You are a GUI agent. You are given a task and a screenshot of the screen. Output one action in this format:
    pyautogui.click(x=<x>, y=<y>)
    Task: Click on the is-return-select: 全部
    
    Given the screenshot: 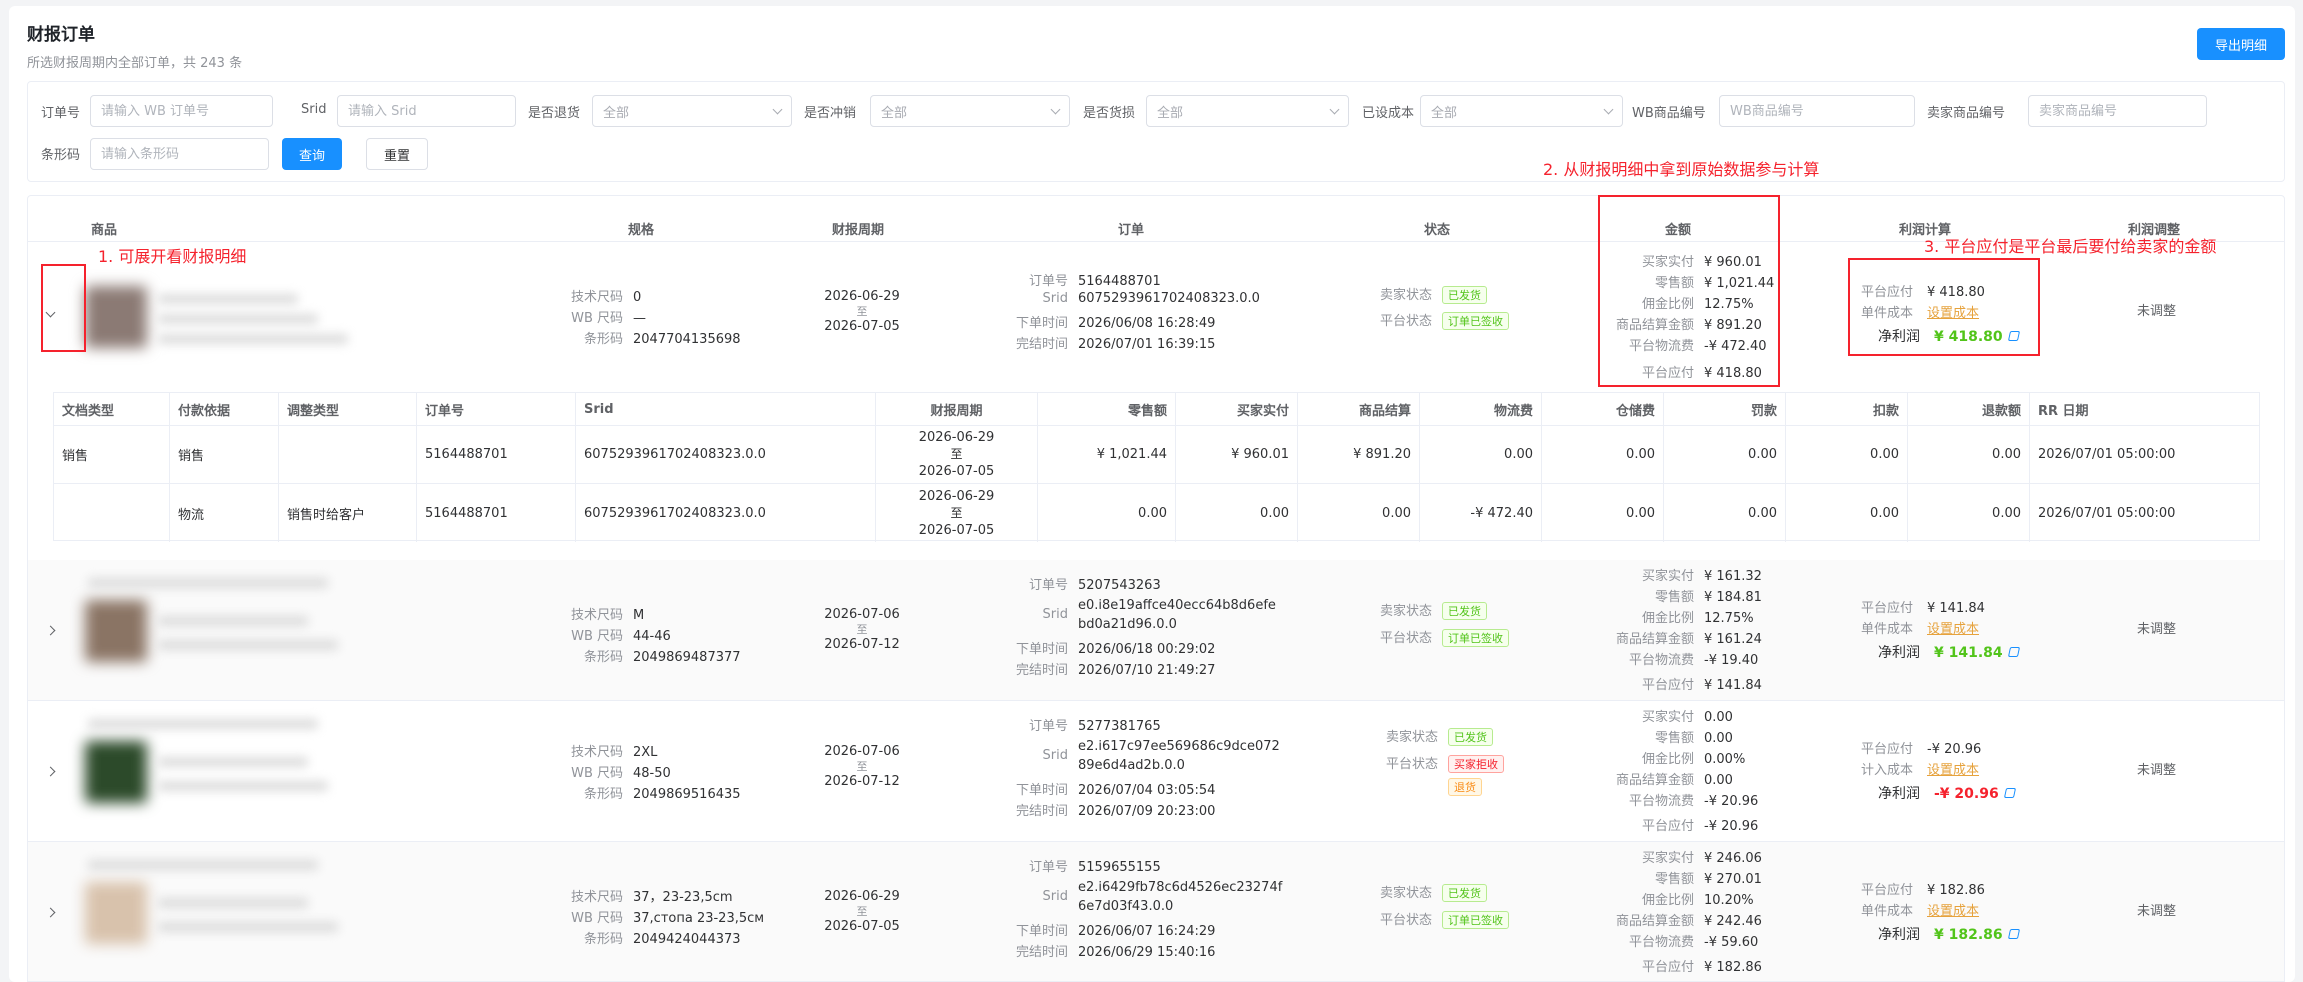 What is the action you would take?
    pyautogui.click(x=692, y=111)
    